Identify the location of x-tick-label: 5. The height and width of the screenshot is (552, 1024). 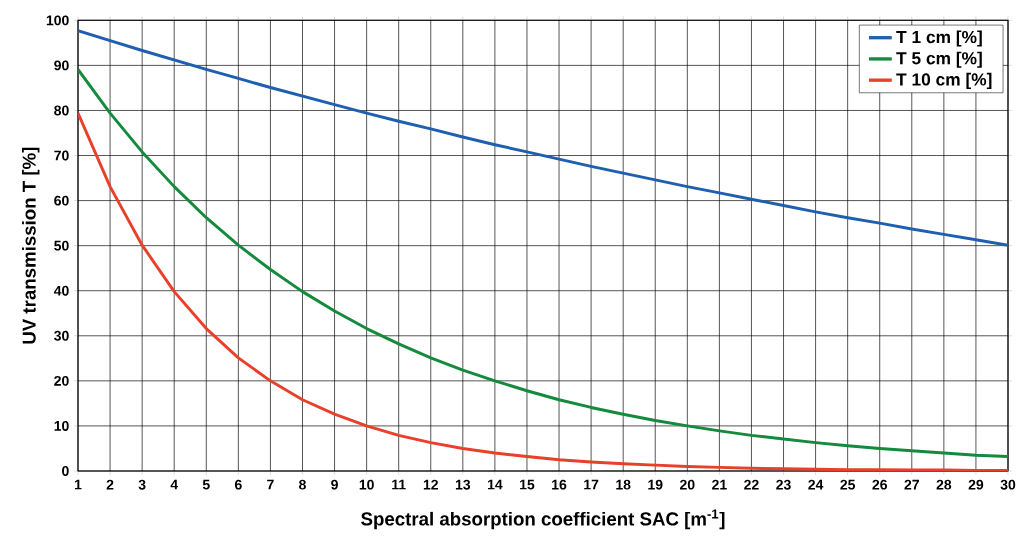
(206, 484).